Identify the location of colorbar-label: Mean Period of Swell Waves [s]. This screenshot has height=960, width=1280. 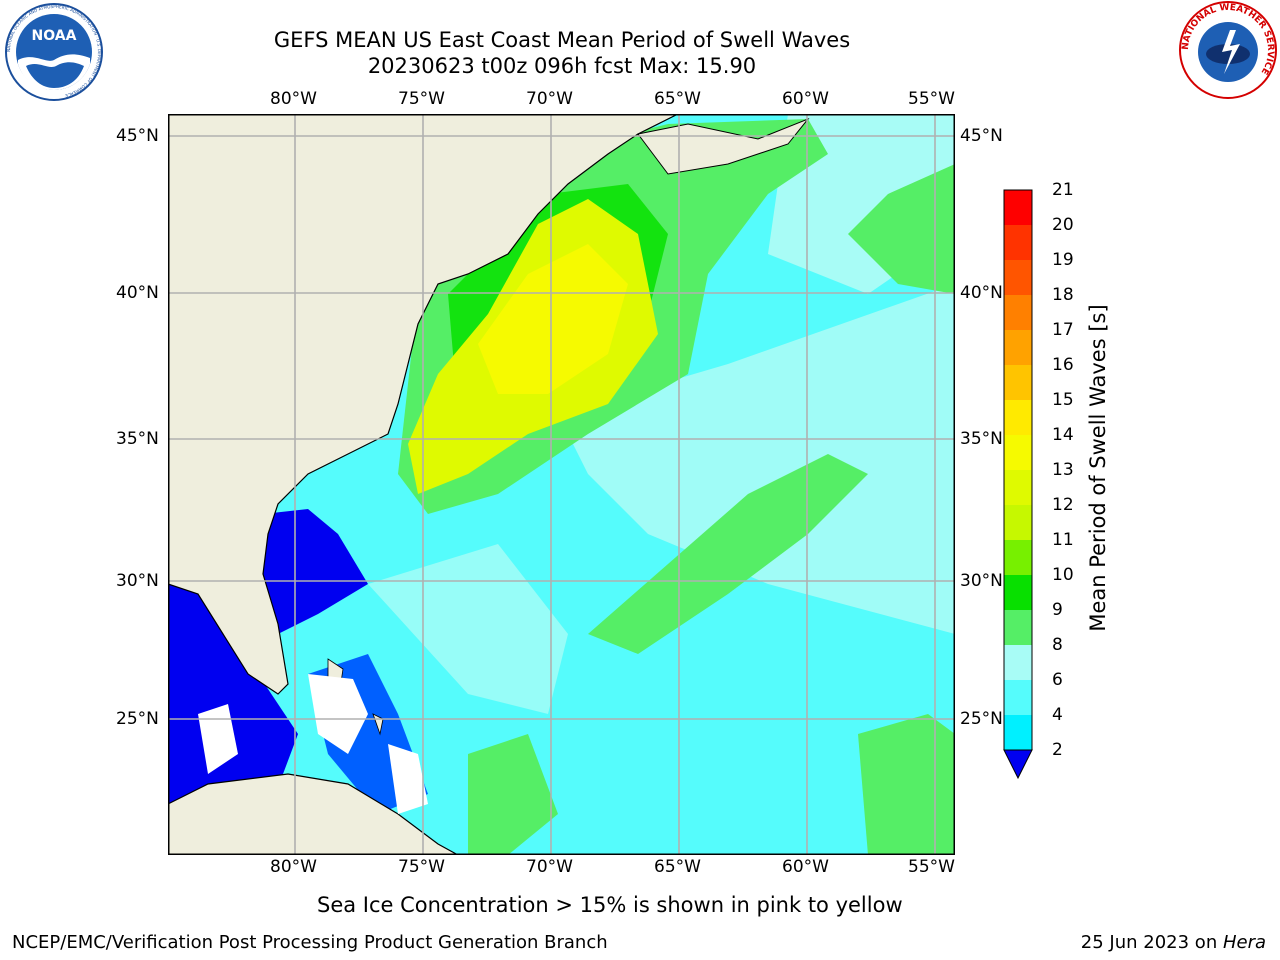
(1098, 468).